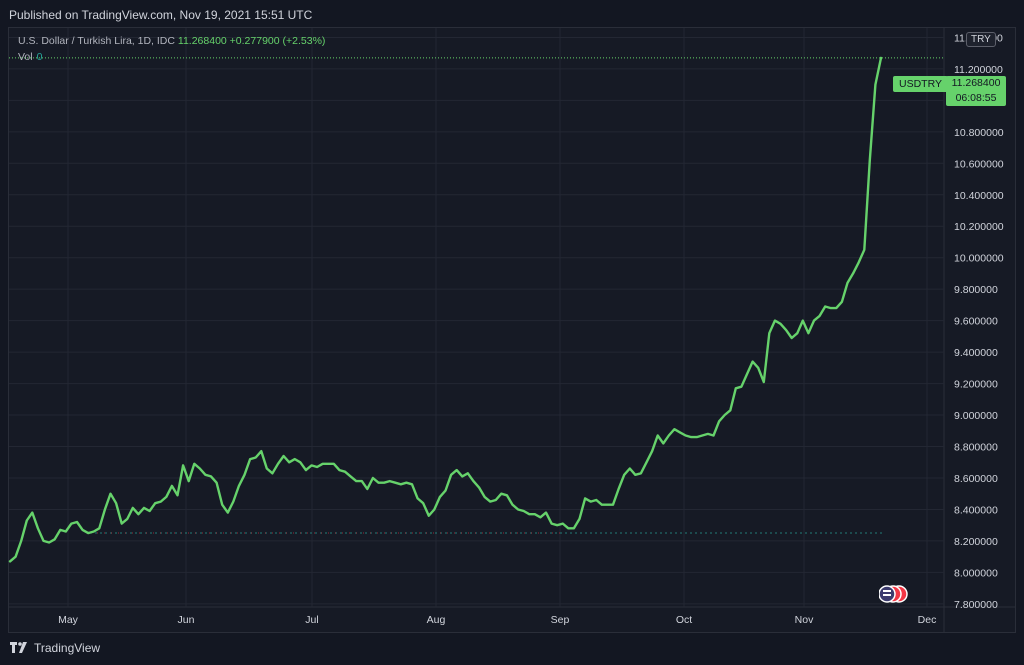 Image resolution: width=1024 pixels, height=665 pixels. Describe the element at coordinates (976, 353) in the screenshot. I see `y-tick-label: 9.400000` at that location.